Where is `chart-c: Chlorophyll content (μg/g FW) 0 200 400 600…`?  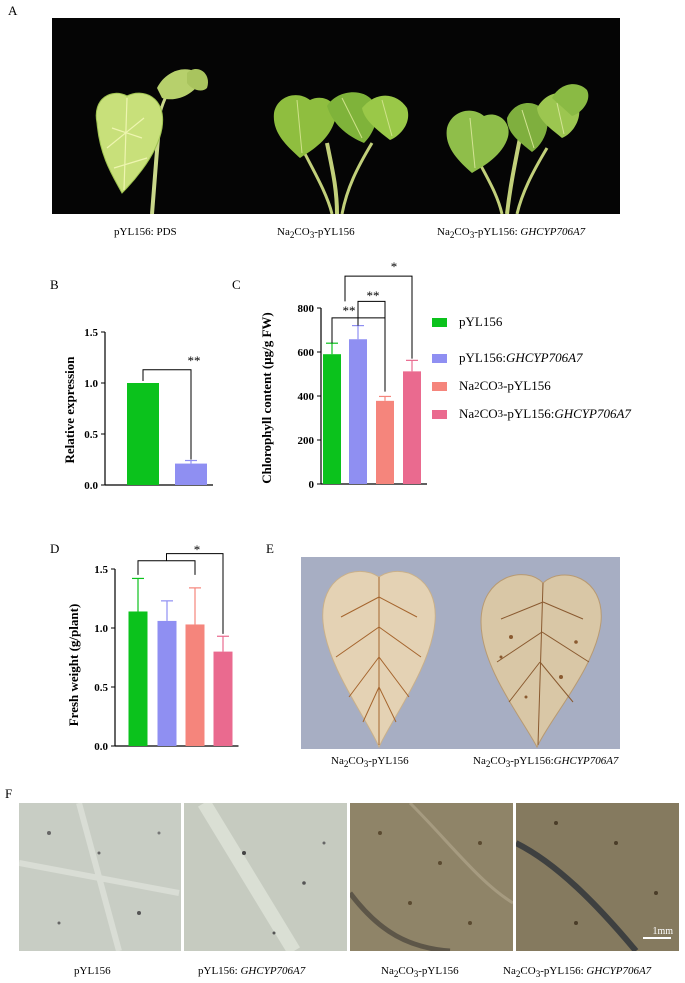
chart-c: Chlorophyll content (μg/g FW) 0 200 400 600… is located at coordinates (343, 375).